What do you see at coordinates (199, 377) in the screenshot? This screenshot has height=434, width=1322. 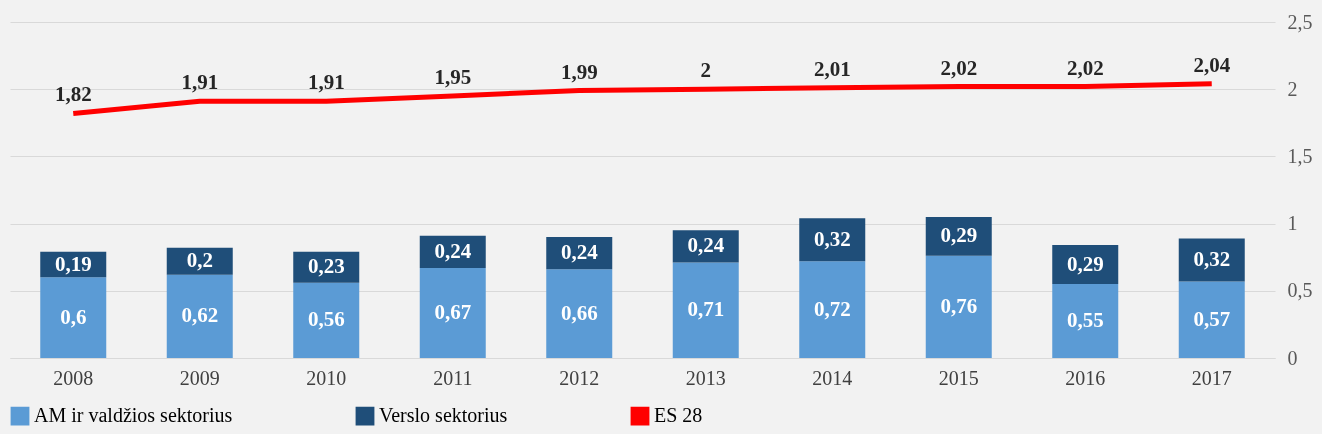 I see `x-tick-label: 2009` at bounding box center [199, 377].